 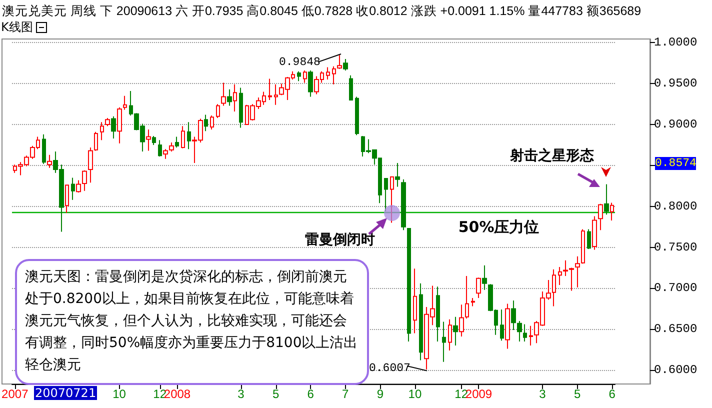 I want to click on y-tick-label: 0.6000, so click(x=676, y=370).